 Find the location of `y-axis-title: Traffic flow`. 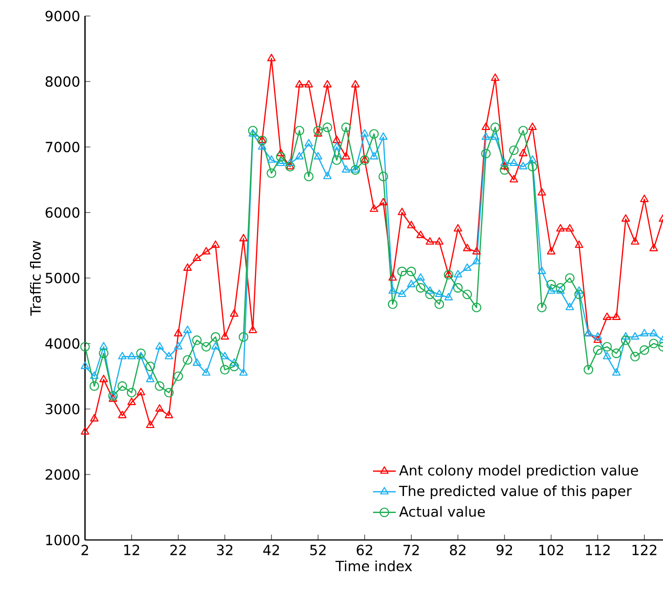

y-axis-title: Traffic flow is located at coordinates (35, 278).